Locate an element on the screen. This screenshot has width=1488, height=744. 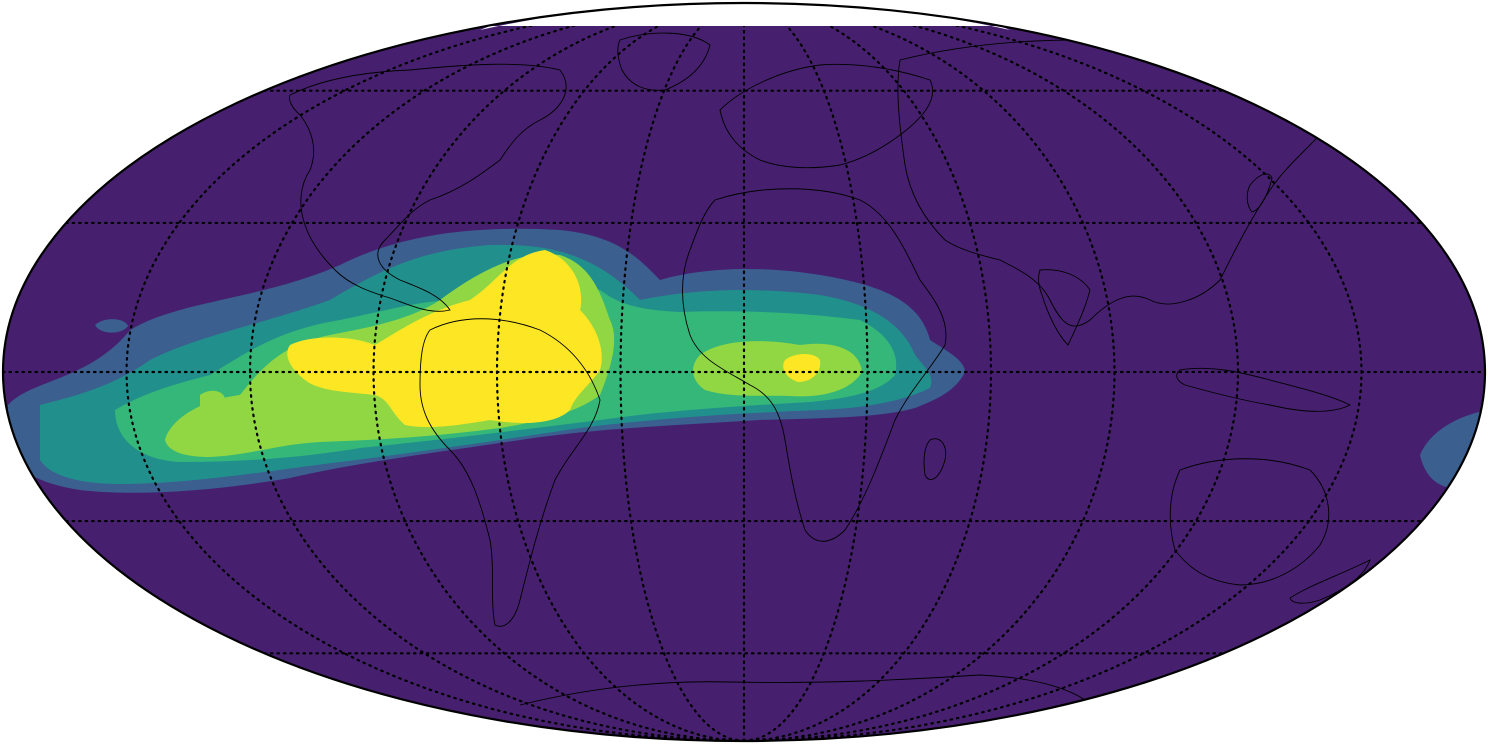
contour-level-4-spot is located at coordinates (212, 401).